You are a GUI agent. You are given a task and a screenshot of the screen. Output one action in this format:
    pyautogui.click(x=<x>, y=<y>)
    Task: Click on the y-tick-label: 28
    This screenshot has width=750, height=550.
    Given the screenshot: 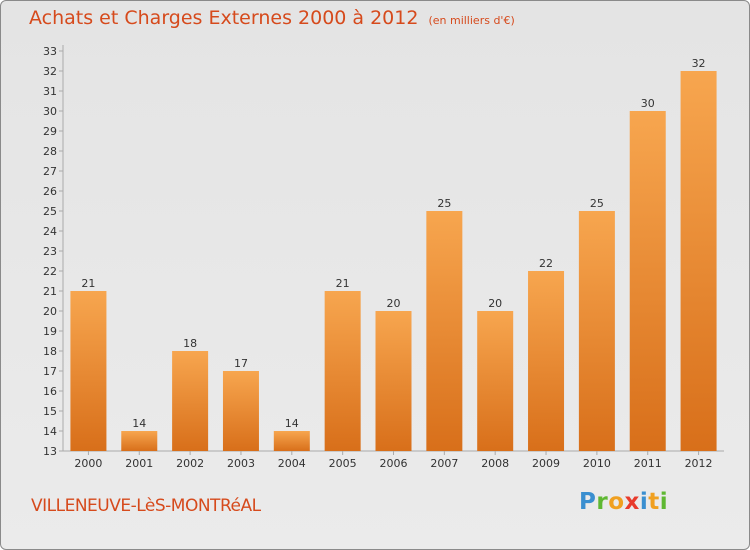 What is the action you would take?
    pyautogui.click(x=50, y=151)
    